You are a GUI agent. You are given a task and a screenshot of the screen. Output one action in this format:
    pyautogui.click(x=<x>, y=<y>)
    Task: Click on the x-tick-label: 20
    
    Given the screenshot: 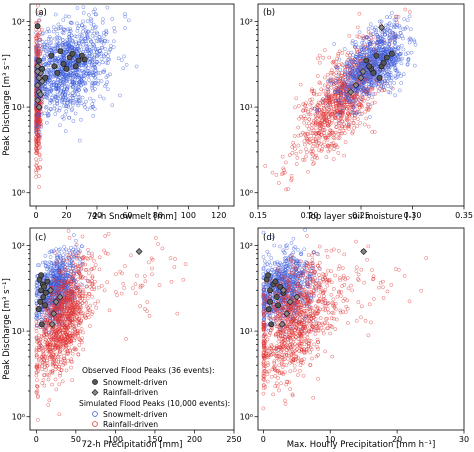 What is the action you would take?
    pyautogui.click(x=66, y=215)
    